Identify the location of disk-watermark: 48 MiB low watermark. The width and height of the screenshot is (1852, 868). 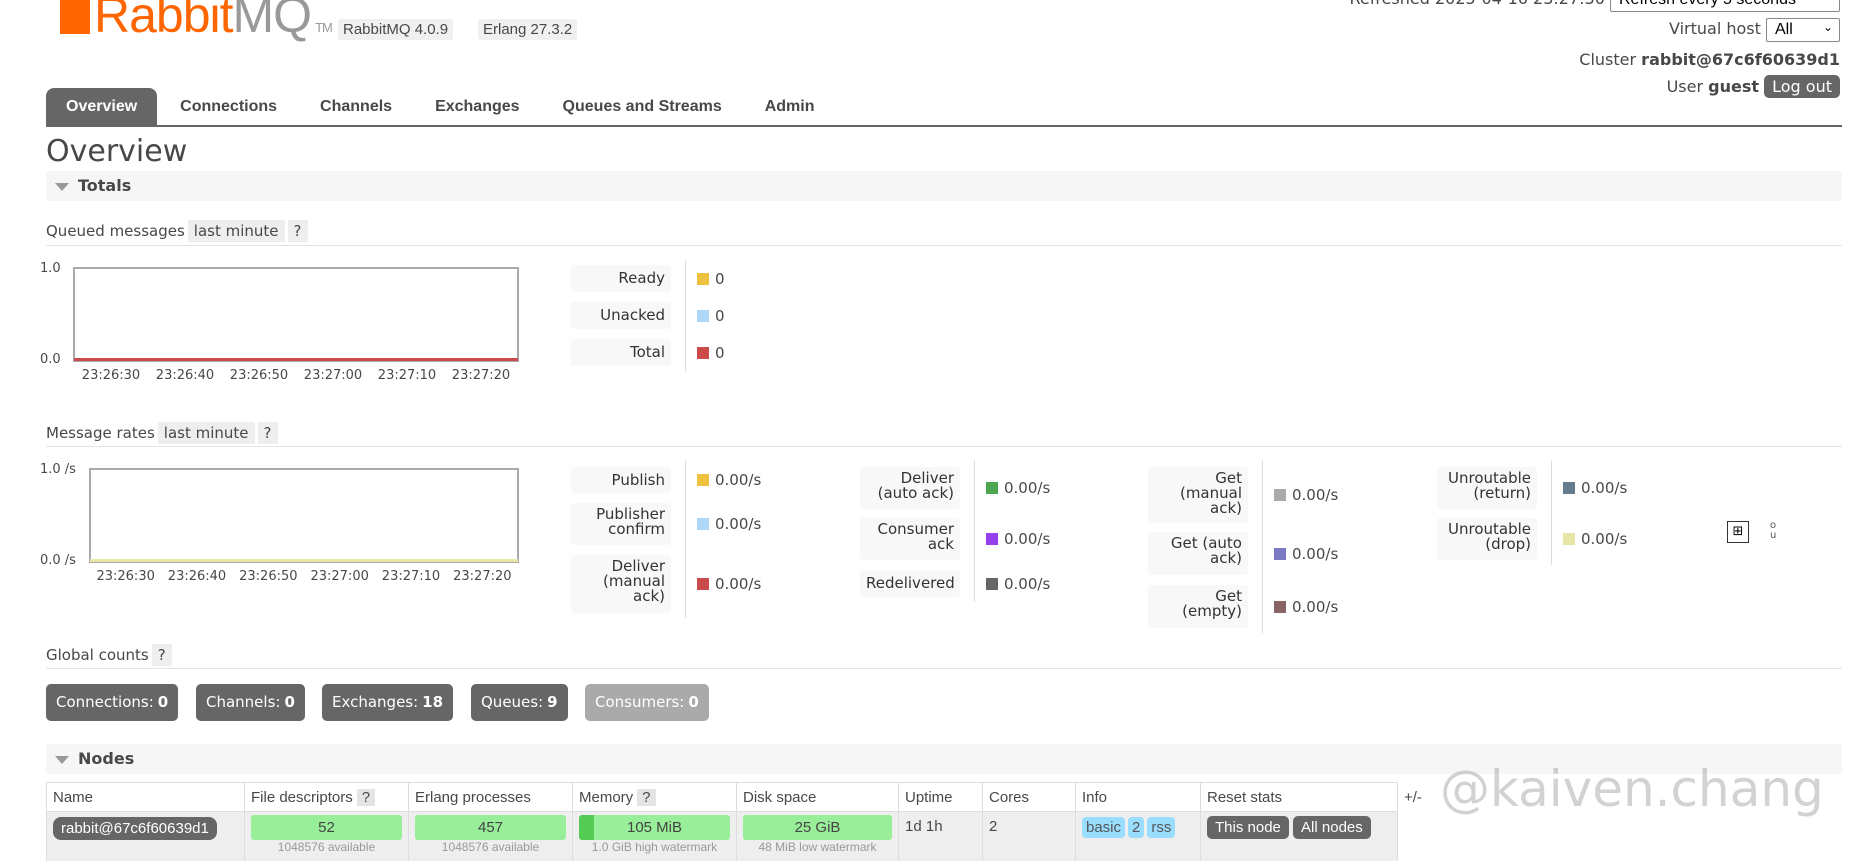
(817, 847).